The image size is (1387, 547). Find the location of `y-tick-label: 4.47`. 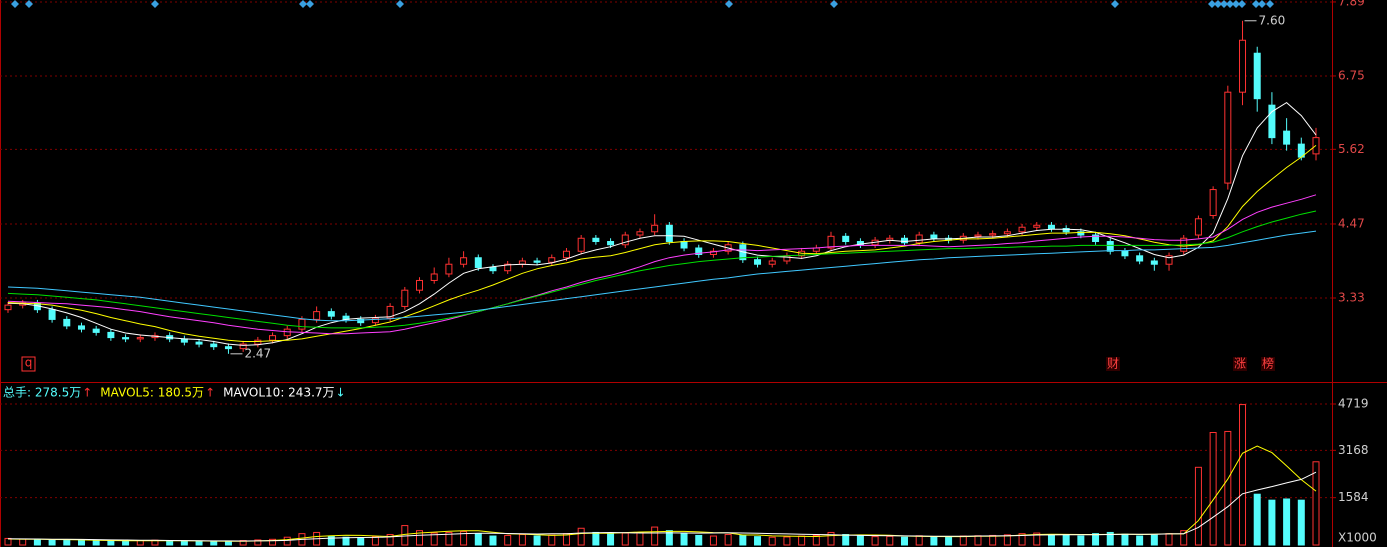

y-tick-label: 4.47 is located at coordinates (1351, 223).